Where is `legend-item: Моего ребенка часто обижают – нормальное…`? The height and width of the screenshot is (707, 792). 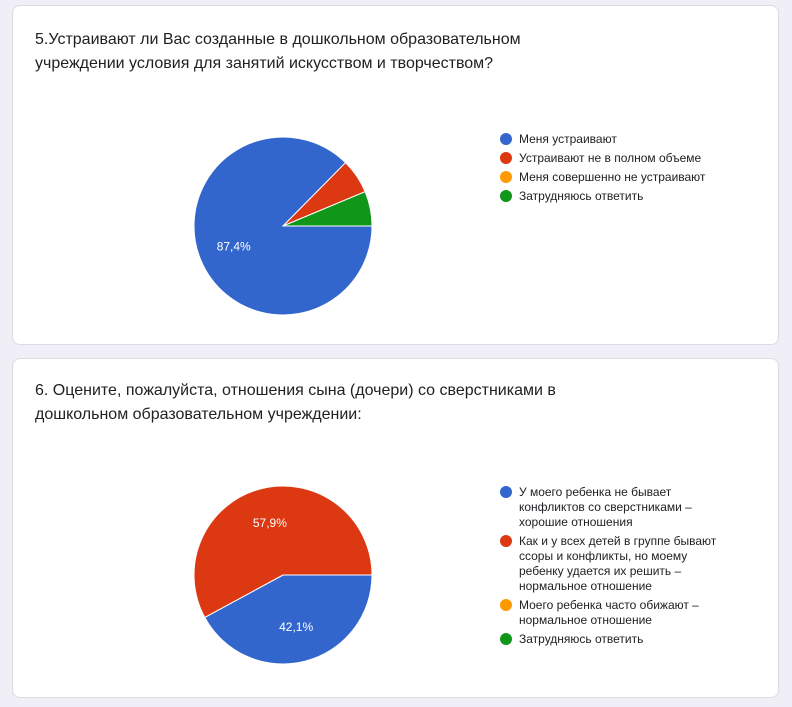 legend-item: Моего ребенка часто обижают – нормальное… is located at coordinates (615, 613).